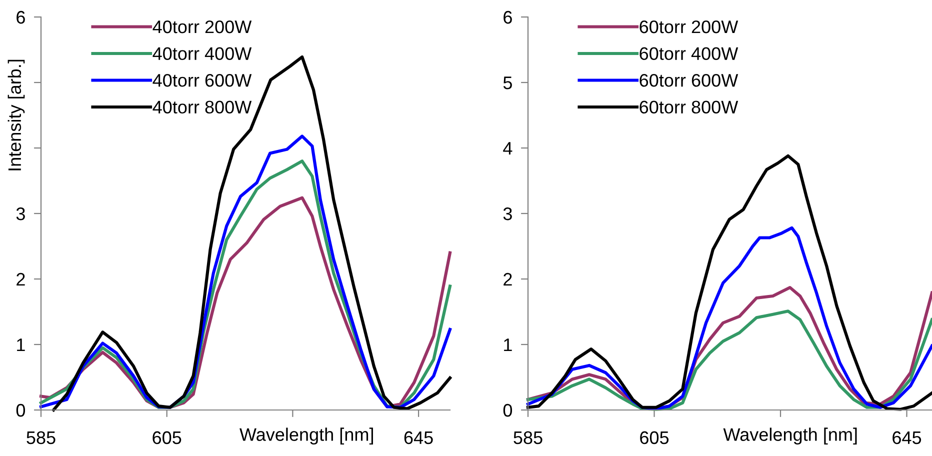 This screenshot has height=456, width=932. What do you see at coordinates (202, 80) in the screenshot?
I see `legend-label: 40torr 600W` at bounding box center [202, 80].